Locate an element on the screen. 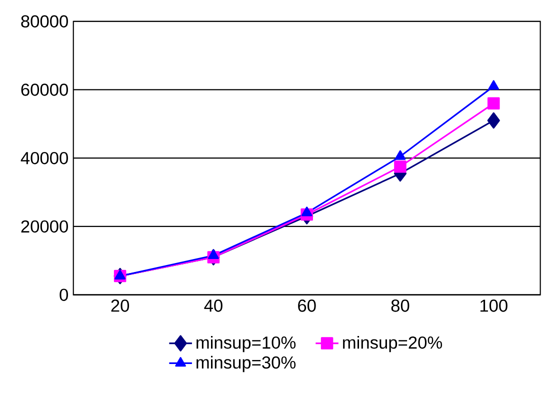 Image resolution: width=555 pixels, height=418 pixels. x-tick-label: 100 is located at coordinates (494, 306).